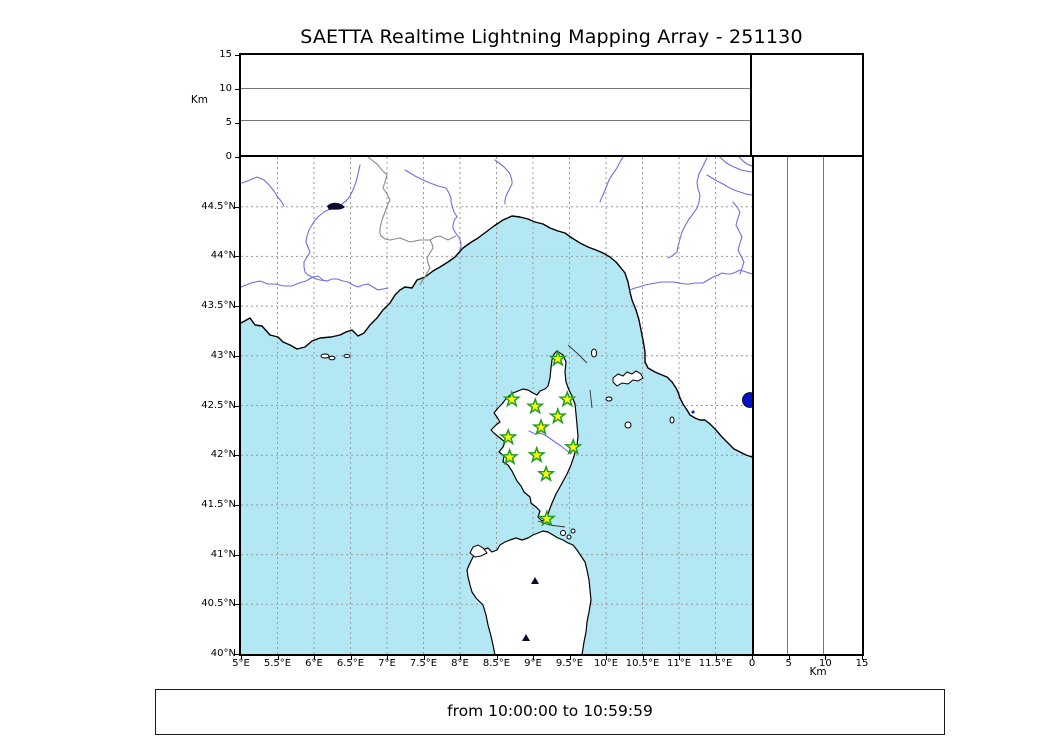 Image resolution: width=1050 pixels, height=750 pixels. Describe the element at coordinates (218, 504) in the screenshot. I see `lat-tick-label: 41.5°N` at that location.